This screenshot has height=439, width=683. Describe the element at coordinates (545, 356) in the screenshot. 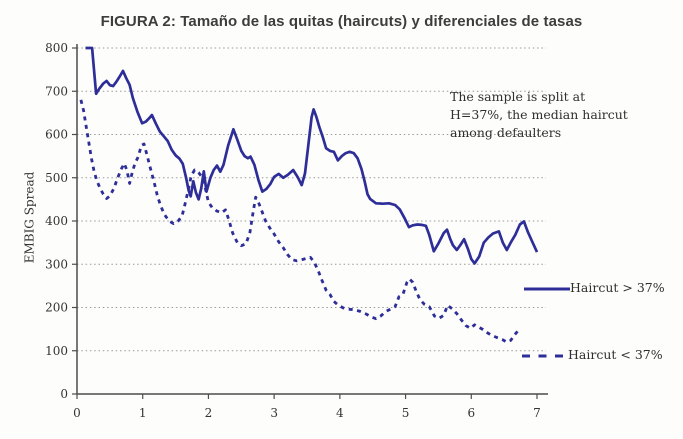

I see `legend-dashed-line-sample` at that location.